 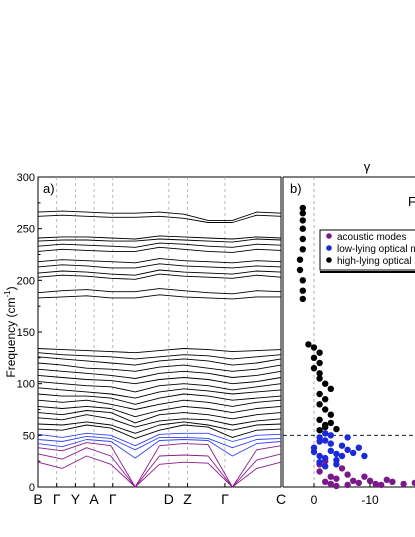 What do you see at coordinates (296, 188) in the screenshot?
I see `panel-b-label: b)` at bounding box center [296, 188].